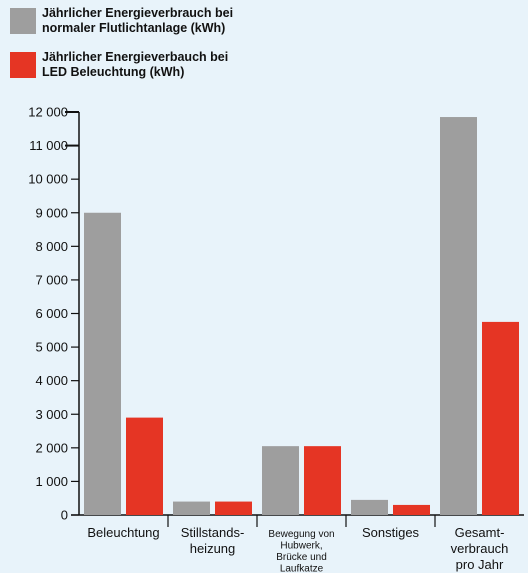 Image resolution: width=528 pixels, height=573 pixels. What do you see at coordinates (51, 414) in the screenshot?
I see `y-tick-label-3: 3 000` at bounding box center [51, 414].